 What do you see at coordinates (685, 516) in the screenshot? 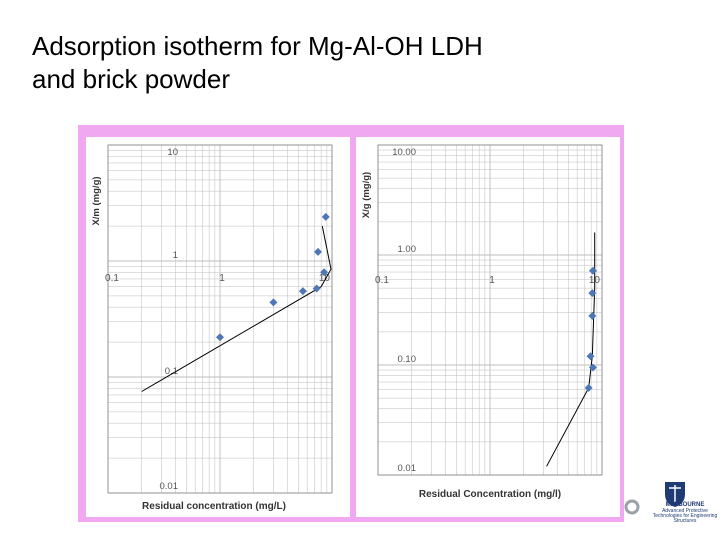
I see `logo-line-3: Technologies for Engineering` at bounding box center [685, 516].